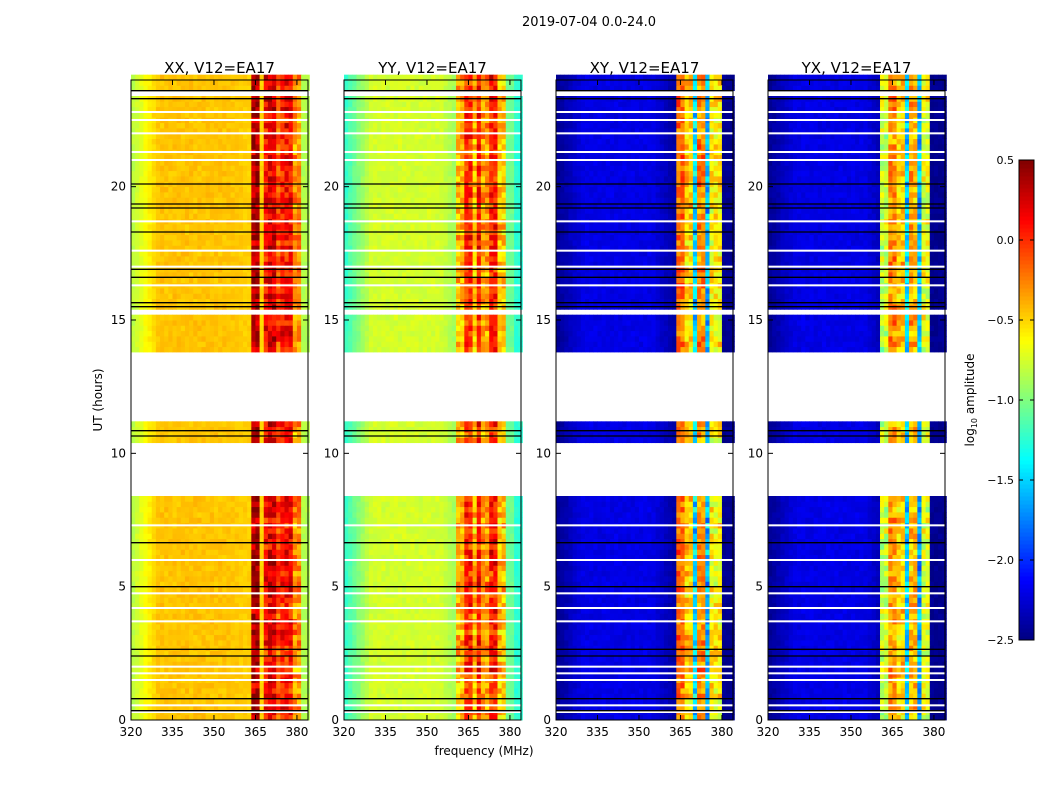  I want to click on suptitle: 2019-07-04 0.0-24.0, so click(589, 22).